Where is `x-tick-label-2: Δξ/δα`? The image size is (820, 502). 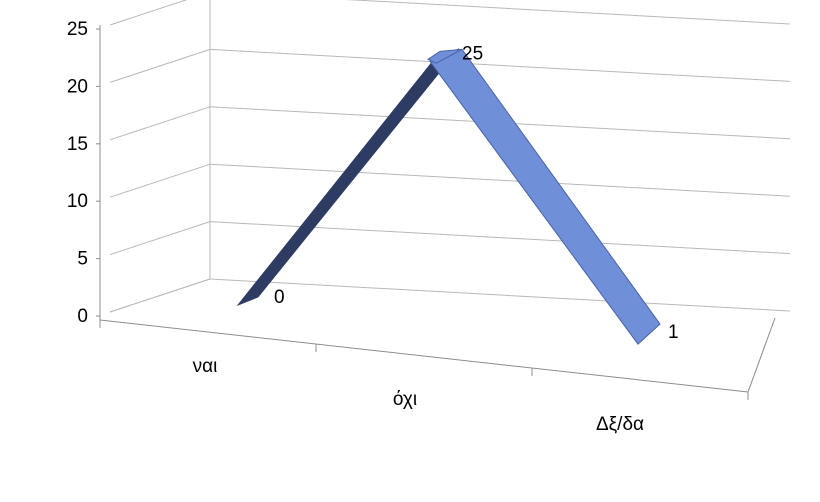
x-tick-label-2: Δξ/δα is located at coordinates (620, 424).